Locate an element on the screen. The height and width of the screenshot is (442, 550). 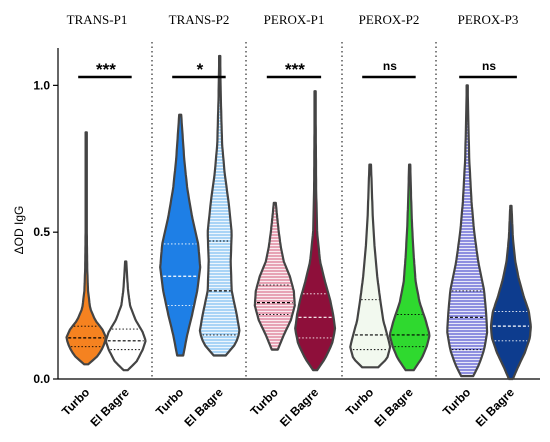
panel-title: TRANS-P1 is located at coordinates (97, 19).